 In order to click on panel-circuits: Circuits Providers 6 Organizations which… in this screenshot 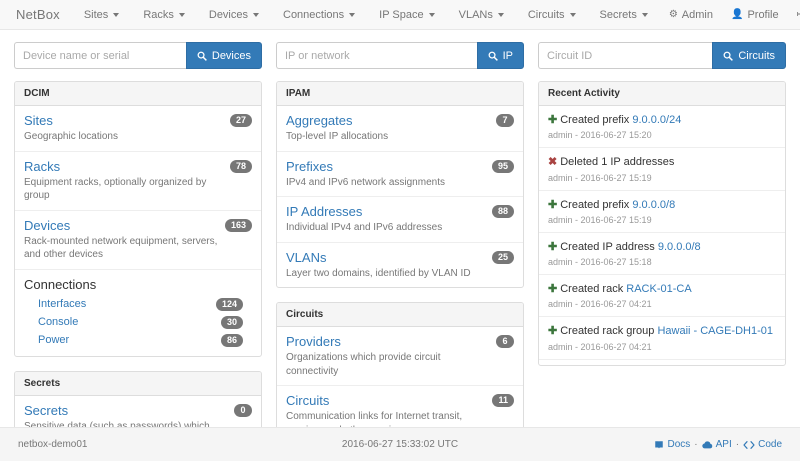, I will do `click(400, 373)`.